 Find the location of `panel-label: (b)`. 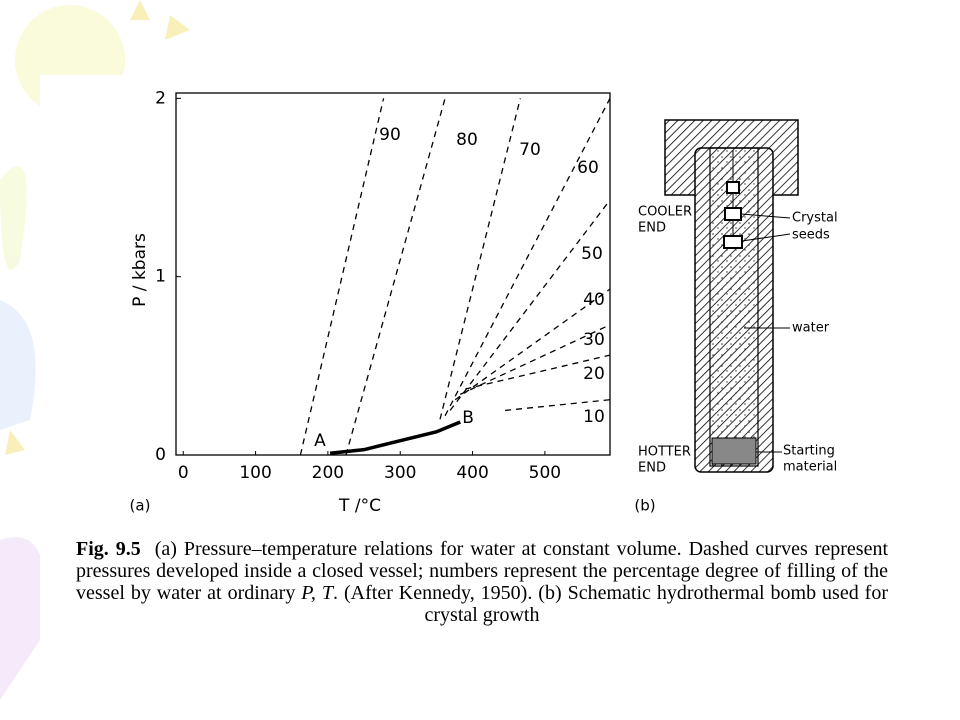

panel-label: (b) is located at coordinates (644, 506).